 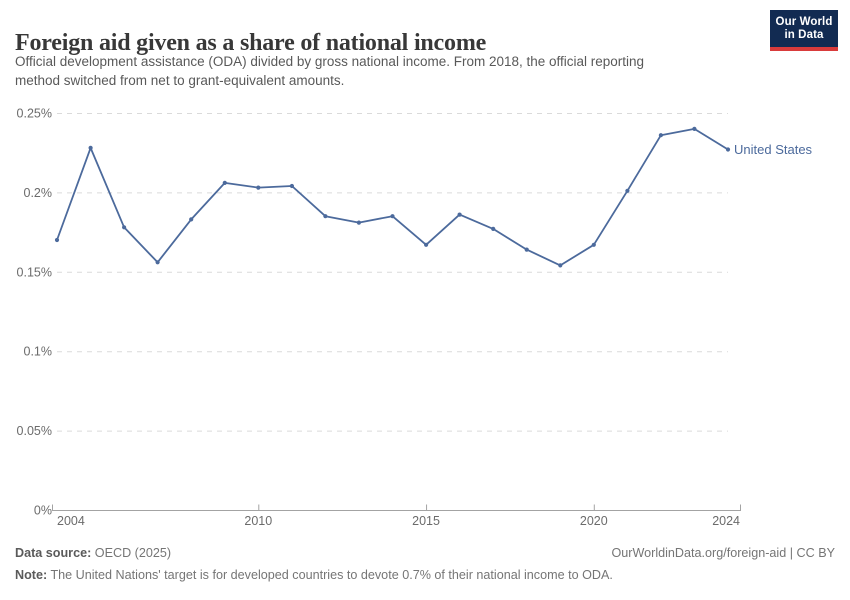 I want to click on data-source-text: Data source: OECD (2025), so click(x=93, y=553).